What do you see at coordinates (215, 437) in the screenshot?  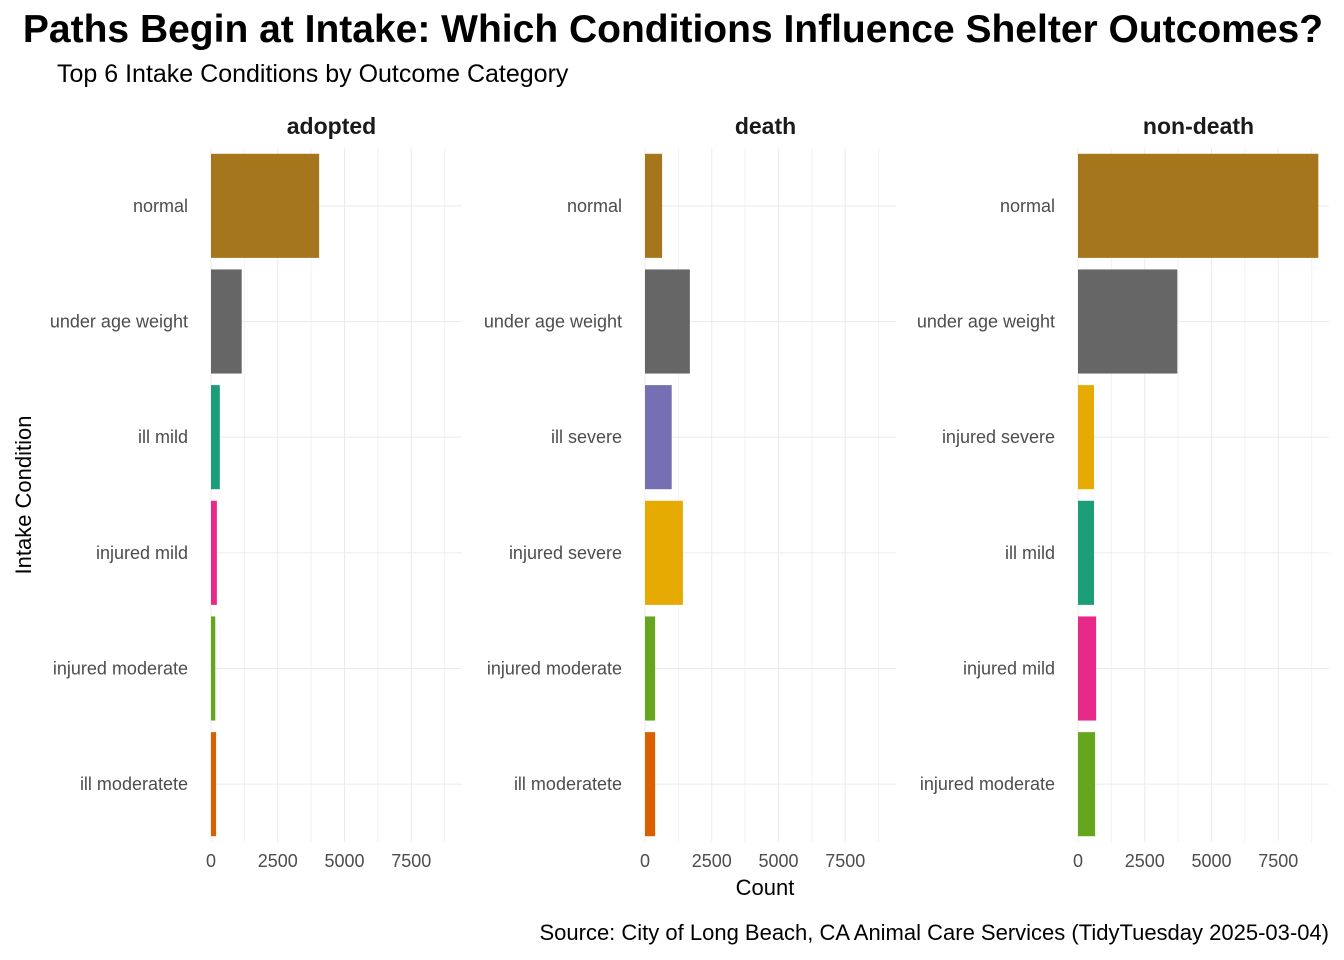 I see `bar-adopted-ill-mild` at bounding box center [215, 437].